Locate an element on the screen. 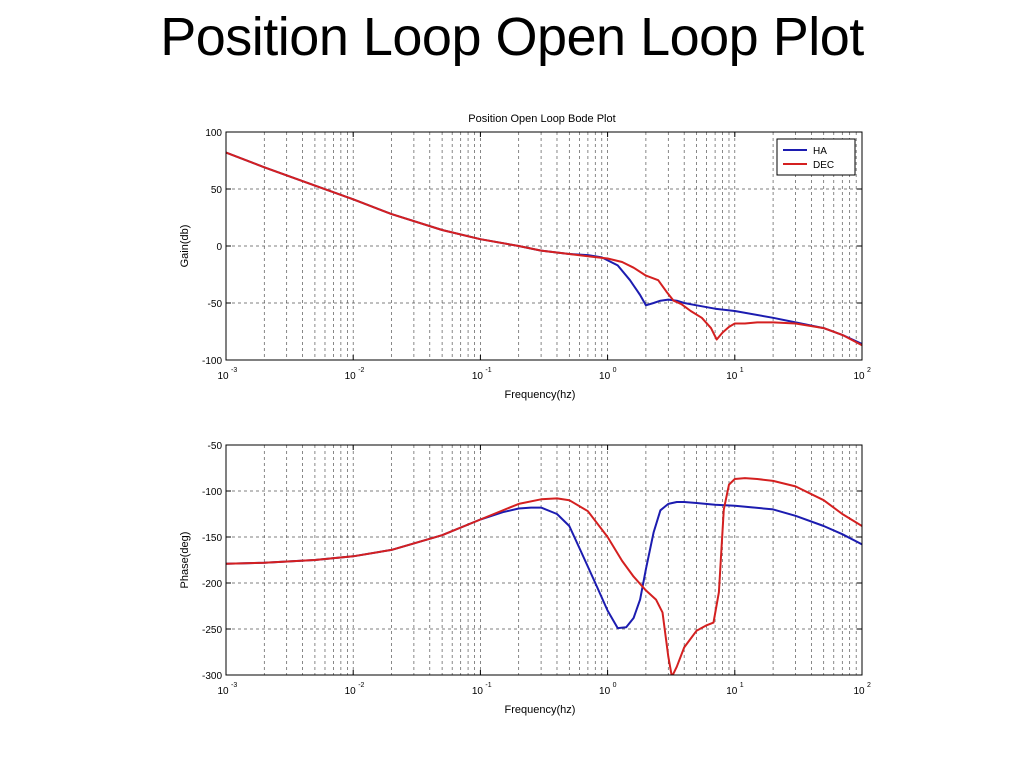  legend-label-dec: DEC is located at coordinates (823, 165).